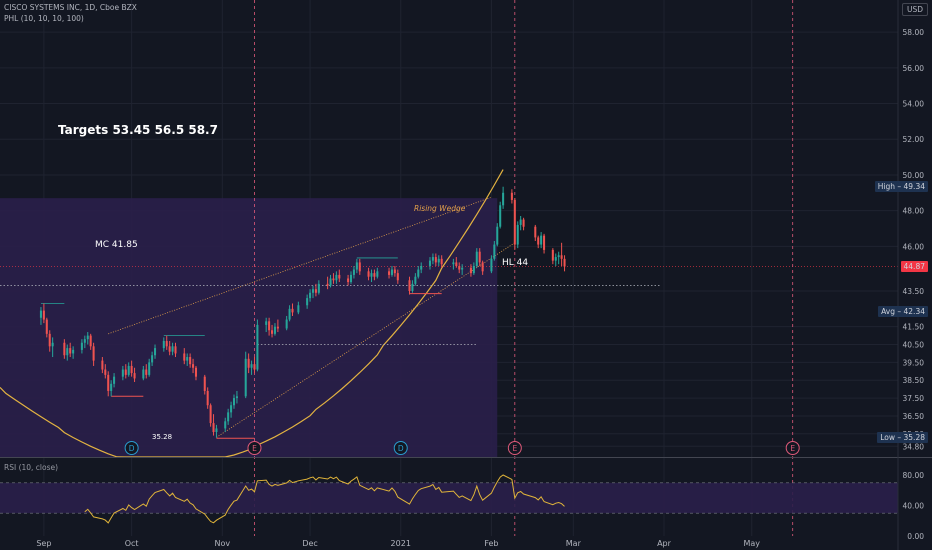  What do you see at coordinates (914, 327) in the screenshot?
I see `y-tick-label: 41.50` at bounding box center [914, 327].